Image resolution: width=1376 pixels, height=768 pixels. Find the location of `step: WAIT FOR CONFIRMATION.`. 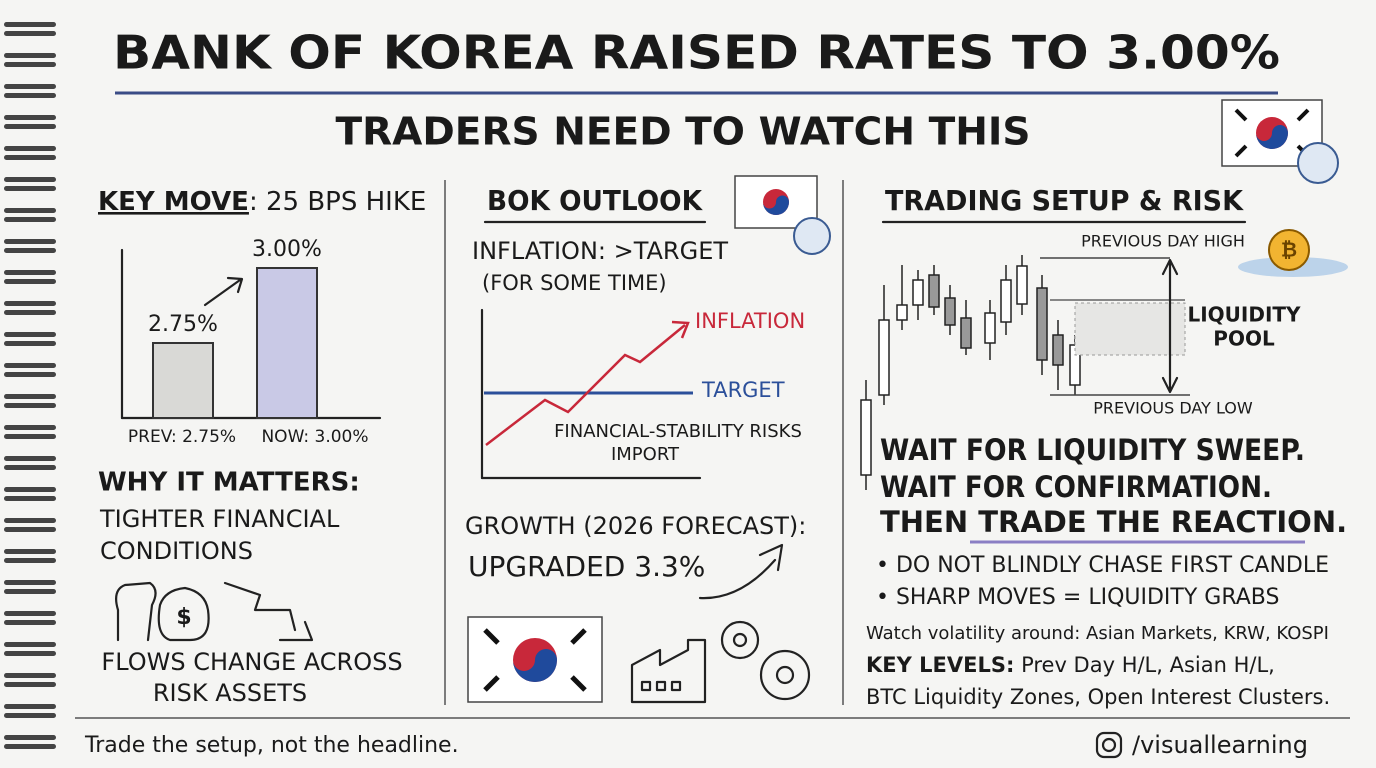

step: WAIT FOR CONFIRMATION. is located at coordinates (1076, 487).